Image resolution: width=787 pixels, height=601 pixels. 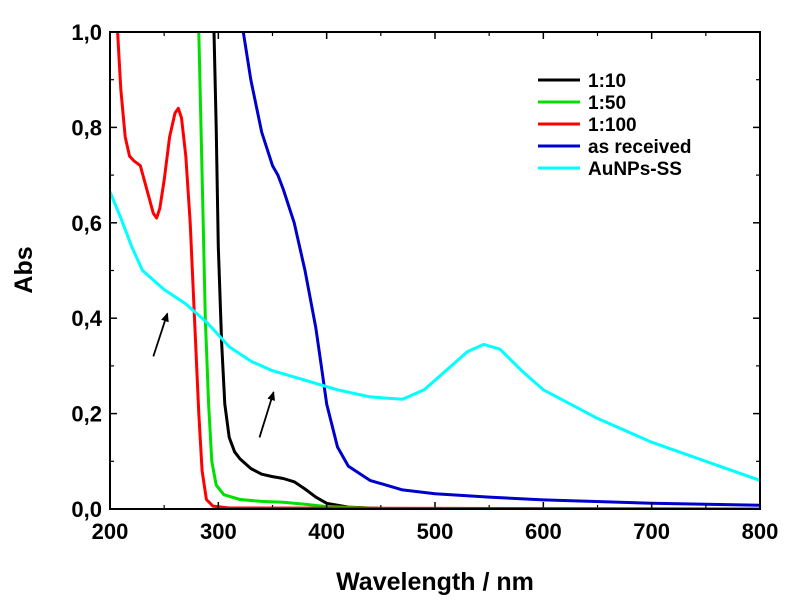 What do you see at coordinates (86, 32) in the screenshot?
I see `y-tick-label: 1,0` at bounding box center [86, 32].